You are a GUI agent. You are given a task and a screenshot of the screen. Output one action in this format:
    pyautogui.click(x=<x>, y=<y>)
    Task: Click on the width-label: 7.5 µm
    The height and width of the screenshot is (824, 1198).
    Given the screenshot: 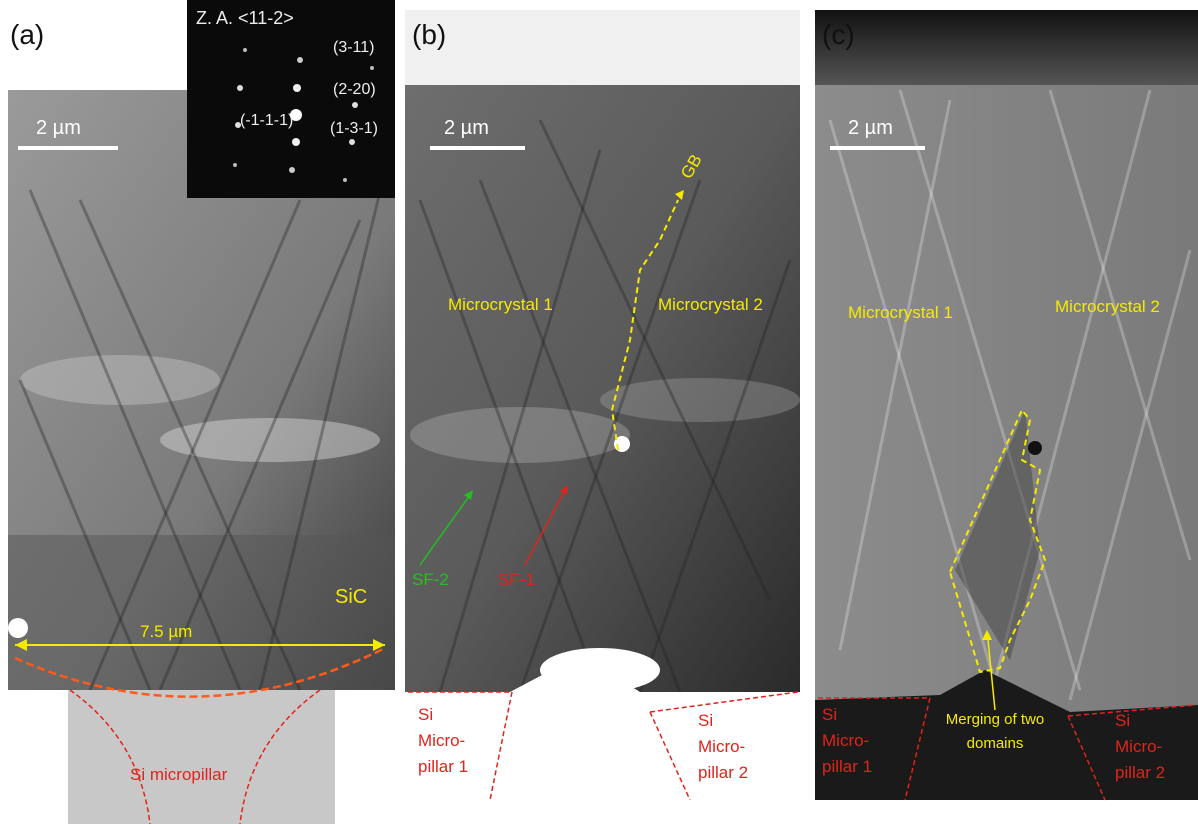 What is the action you would take?
    pyautogui.click(x=166, y=631)
    